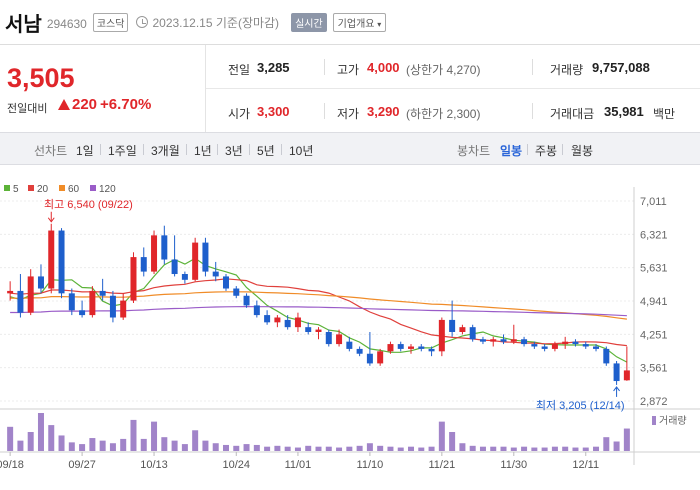 The height and width of the screenshot is (490, 700). I want to click on low-label: 저가, so click(348, 114).